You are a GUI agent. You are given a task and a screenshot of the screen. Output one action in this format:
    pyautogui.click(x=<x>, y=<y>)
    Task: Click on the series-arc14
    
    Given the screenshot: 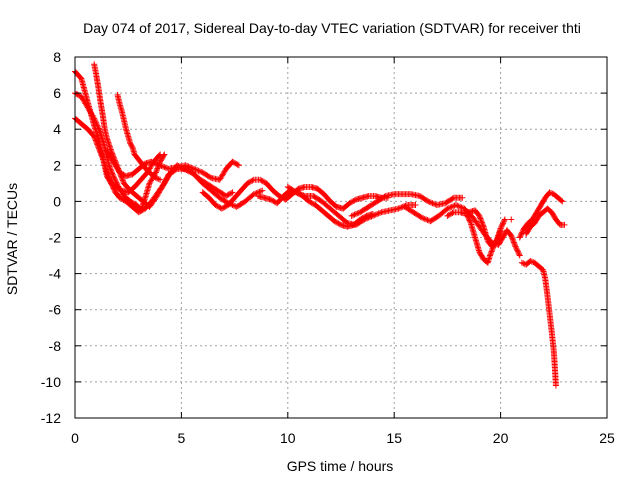 What is the action you would take?
    pyautogui.click(x=511, y=219)
    